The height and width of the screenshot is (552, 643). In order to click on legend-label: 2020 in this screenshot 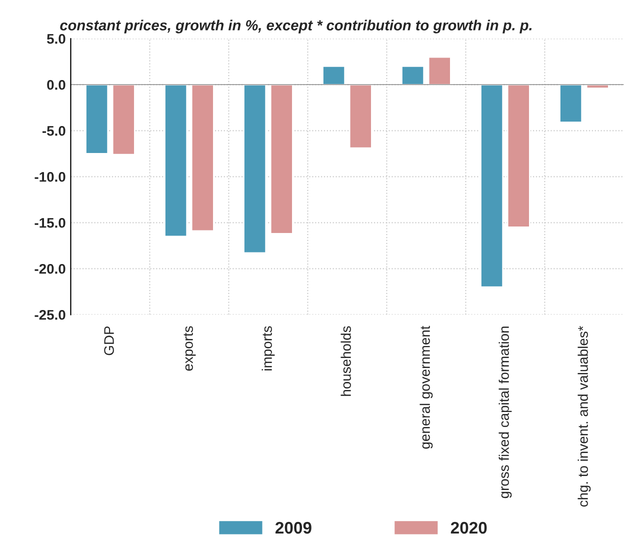, I will do `click(468, 528)`.